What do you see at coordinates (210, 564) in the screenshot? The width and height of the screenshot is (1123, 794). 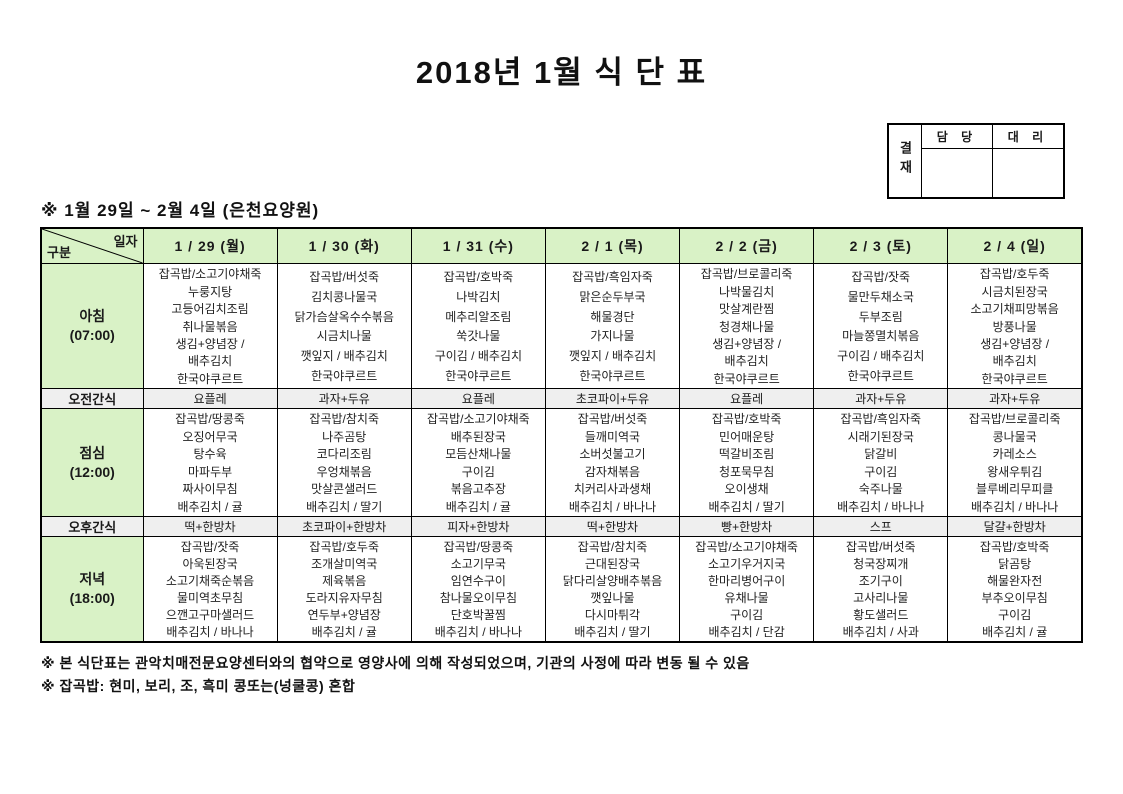 I see `menu-item: 아욱된장국` at bounding box center [210, 564].